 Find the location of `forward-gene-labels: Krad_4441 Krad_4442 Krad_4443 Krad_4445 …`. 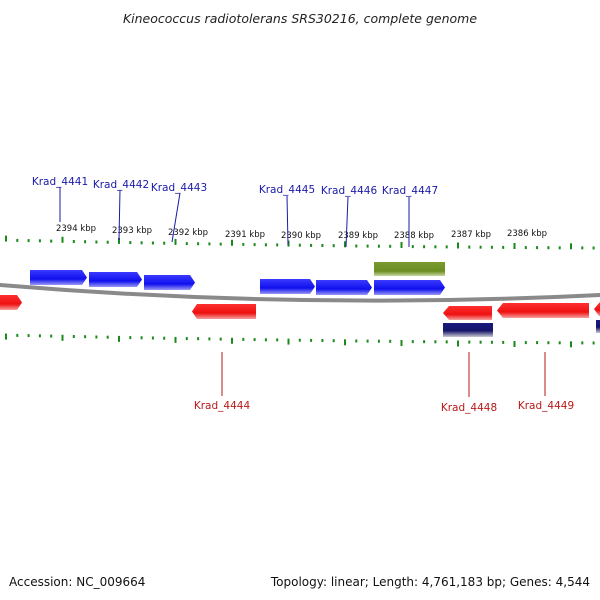

forward-gene-labels: Krad_4441 Krad_4442 Krad_4443 Krad_4445 … is located at coordinates (235, 186).